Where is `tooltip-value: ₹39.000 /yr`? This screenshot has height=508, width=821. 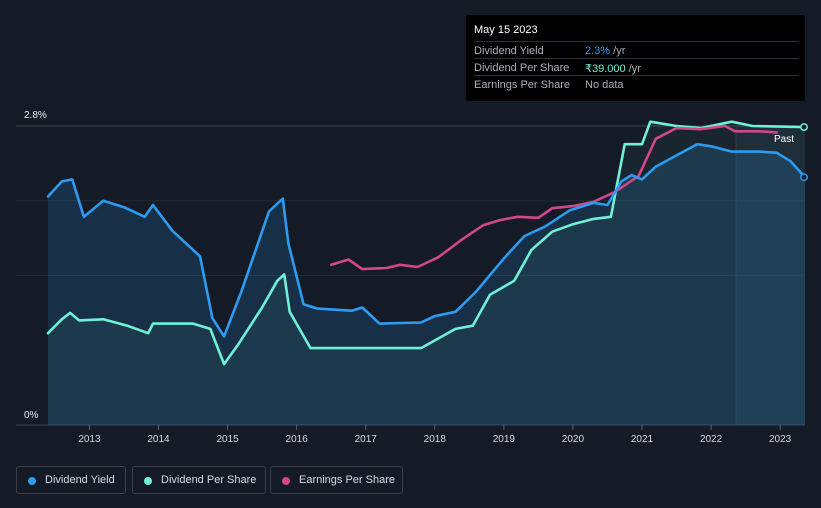 tooltip-value: ₹39.000 /yr is located at coordinates (613, 68).